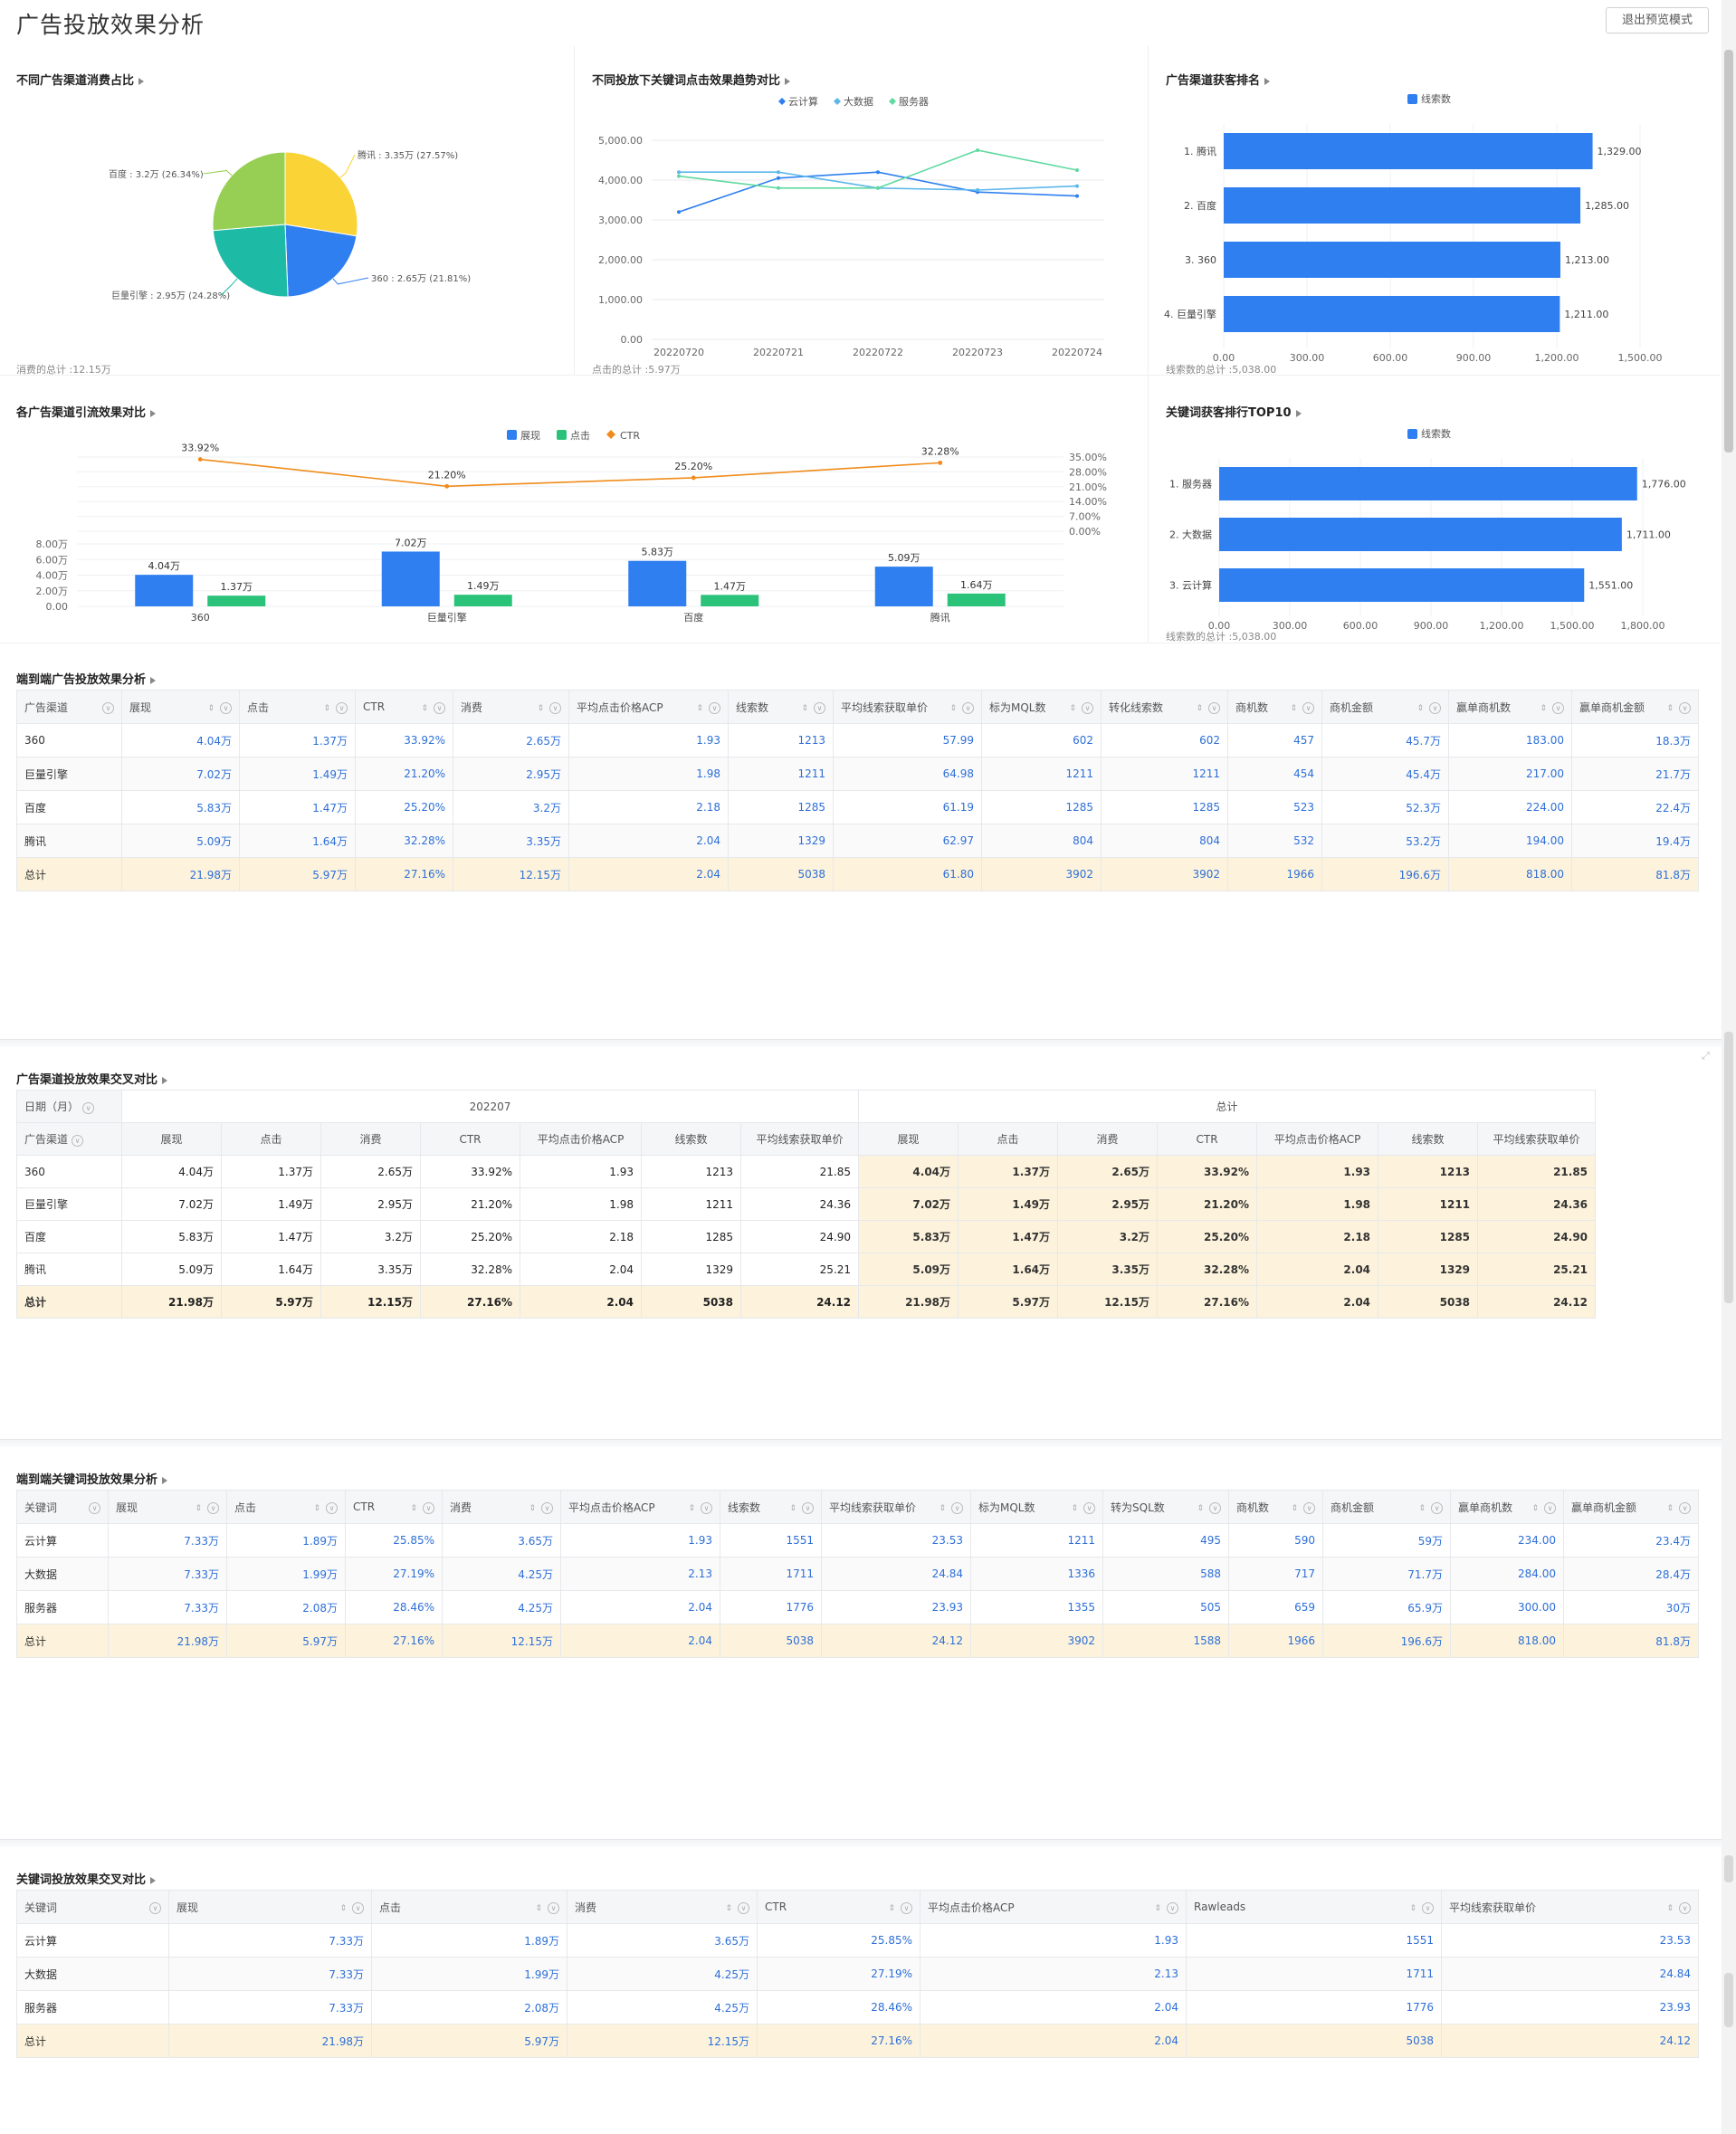 This screenshot has width=1736, height=2134. What do you see at coordinates (691, 1172) in the screenshot?
I see `table-cell: 1213` at bounding box center [691, 1172].